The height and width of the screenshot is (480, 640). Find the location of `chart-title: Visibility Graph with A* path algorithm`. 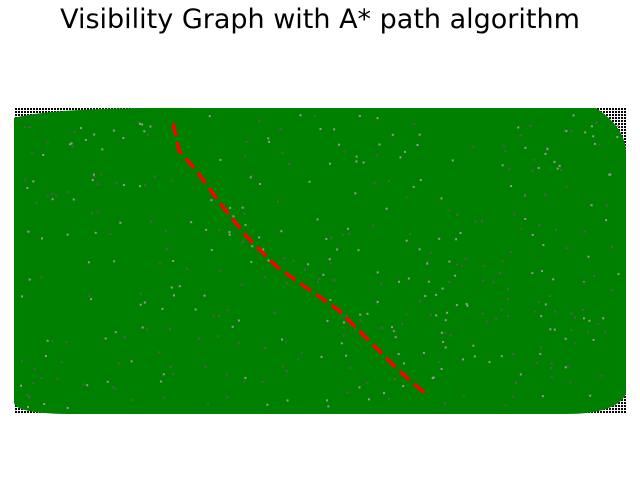

chart-title: Visibility Graph with A* path algorithm is located at coordinates (320, 19).